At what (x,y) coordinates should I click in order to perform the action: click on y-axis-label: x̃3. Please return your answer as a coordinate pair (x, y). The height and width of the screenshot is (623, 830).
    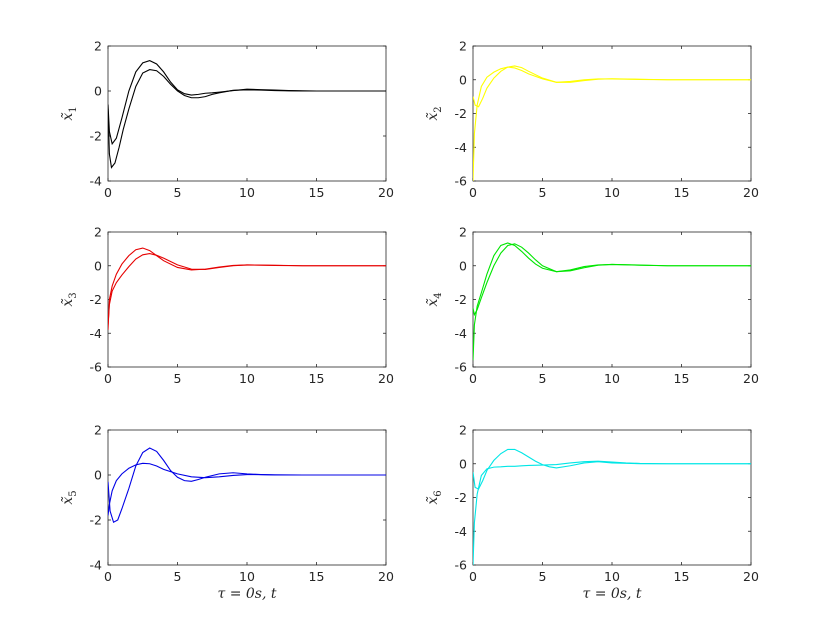
    Looking at the image, I should click on (69, 299).